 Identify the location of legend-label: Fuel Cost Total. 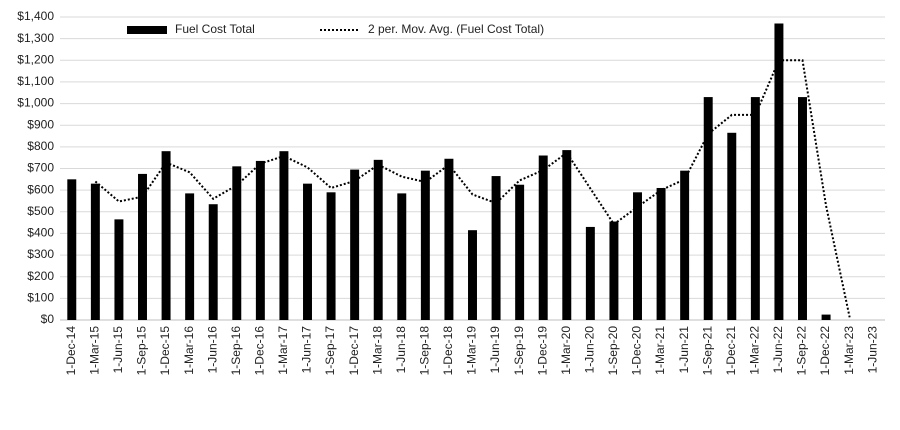
(215, 29).